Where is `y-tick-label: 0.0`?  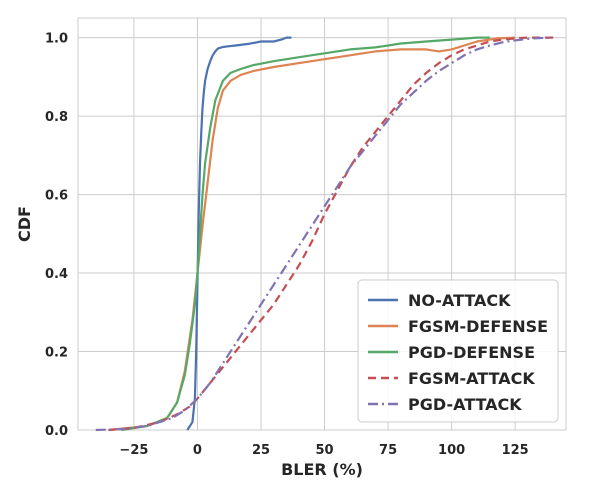 y-tick-label: 0.0 is located at coordinates (56, 431).